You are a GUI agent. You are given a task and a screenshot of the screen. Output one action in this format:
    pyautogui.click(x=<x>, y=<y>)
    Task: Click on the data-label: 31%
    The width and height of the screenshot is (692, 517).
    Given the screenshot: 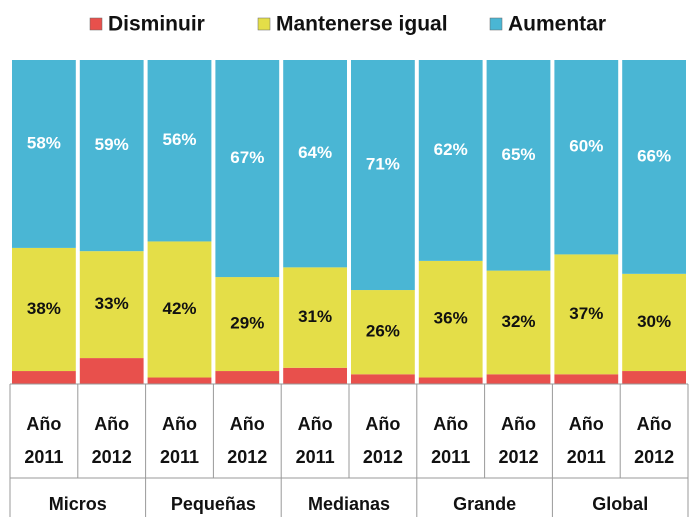 What is the action you would take?
    pyautogui.click(x=315, y=316)
    